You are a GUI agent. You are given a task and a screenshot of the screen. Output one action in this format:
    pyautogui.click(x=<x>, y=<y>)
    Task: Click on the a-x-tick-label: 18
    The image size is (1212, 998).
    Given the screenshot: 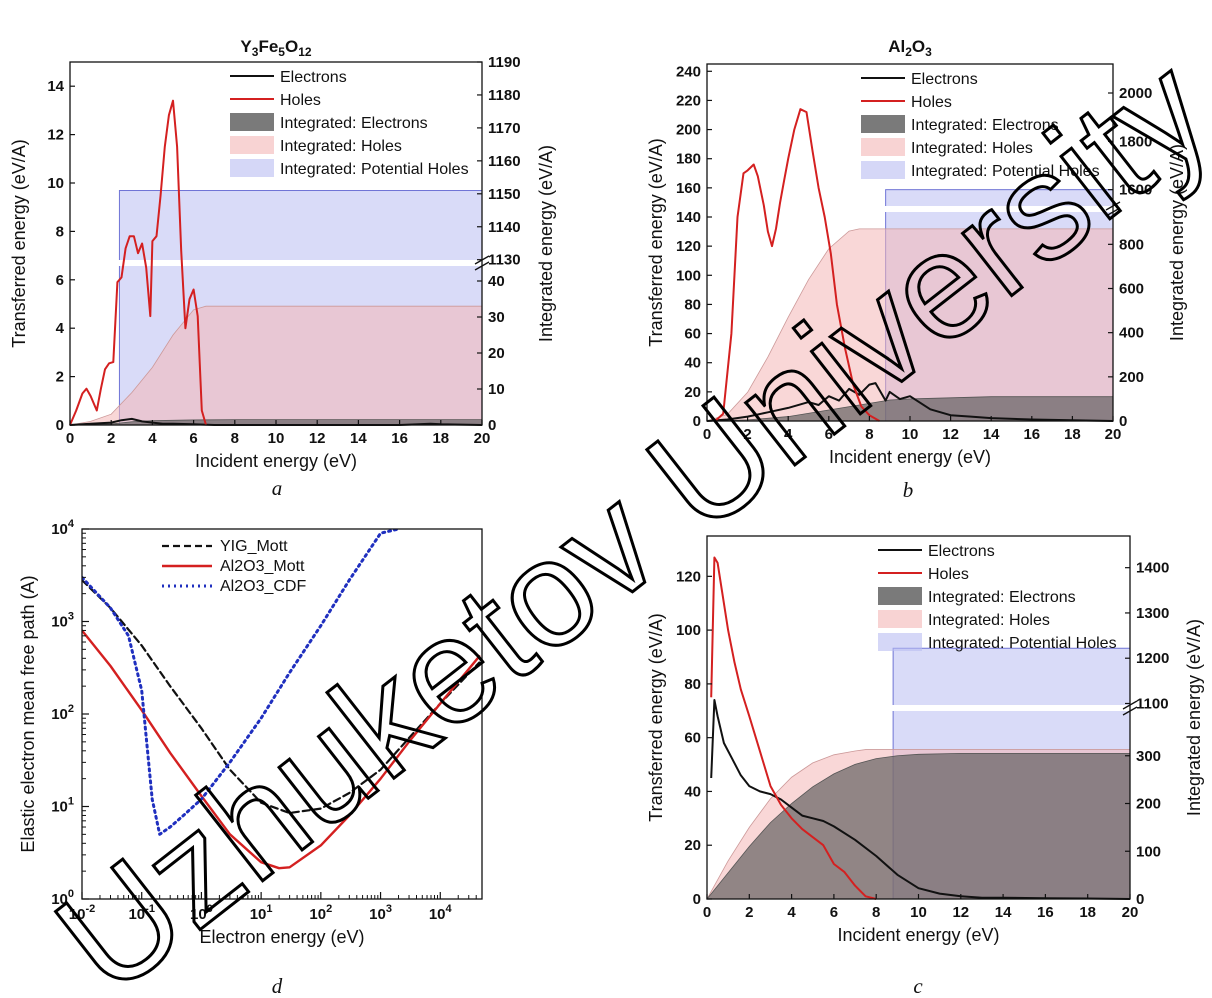 What is the action you would take?
    pyautogui.click(x=440, y=438)
    